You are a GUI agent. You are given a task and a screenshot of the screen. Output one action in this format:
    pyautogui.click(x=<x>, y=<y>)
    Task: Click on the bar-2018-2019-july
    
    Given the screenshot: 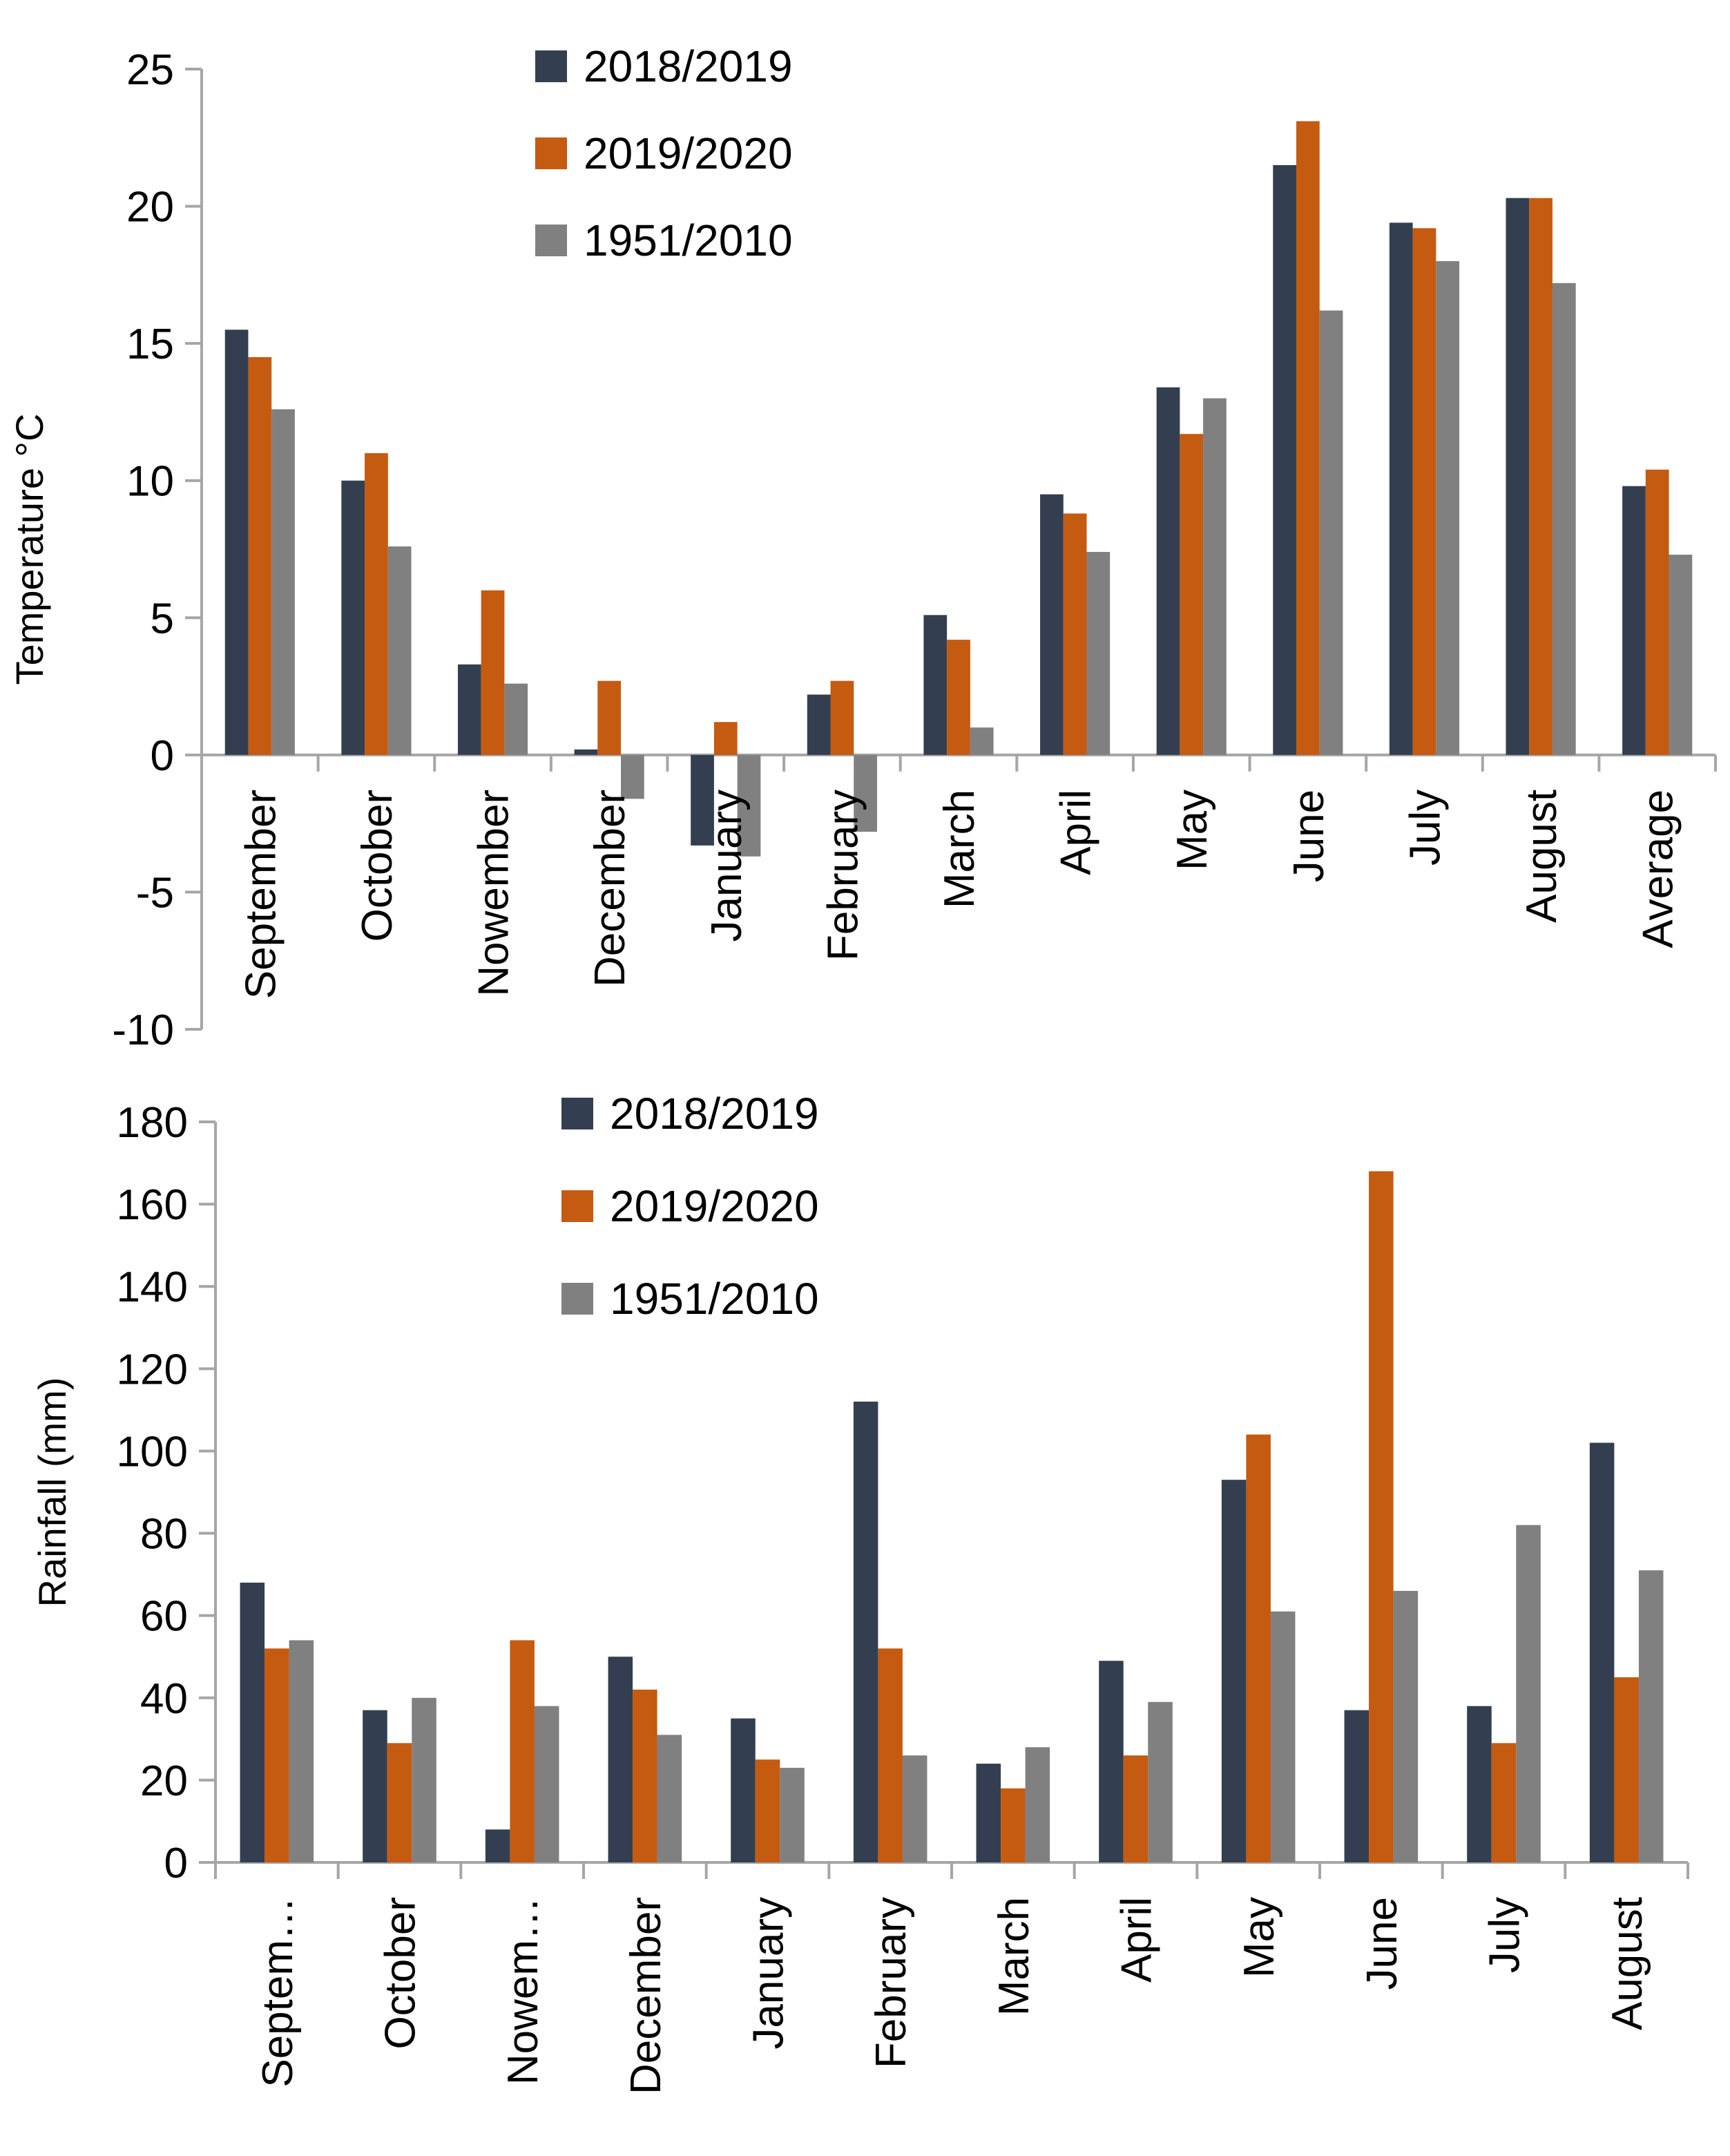 What is the action you would take?
    pyautogui.click(x=1480, y=1784)
    